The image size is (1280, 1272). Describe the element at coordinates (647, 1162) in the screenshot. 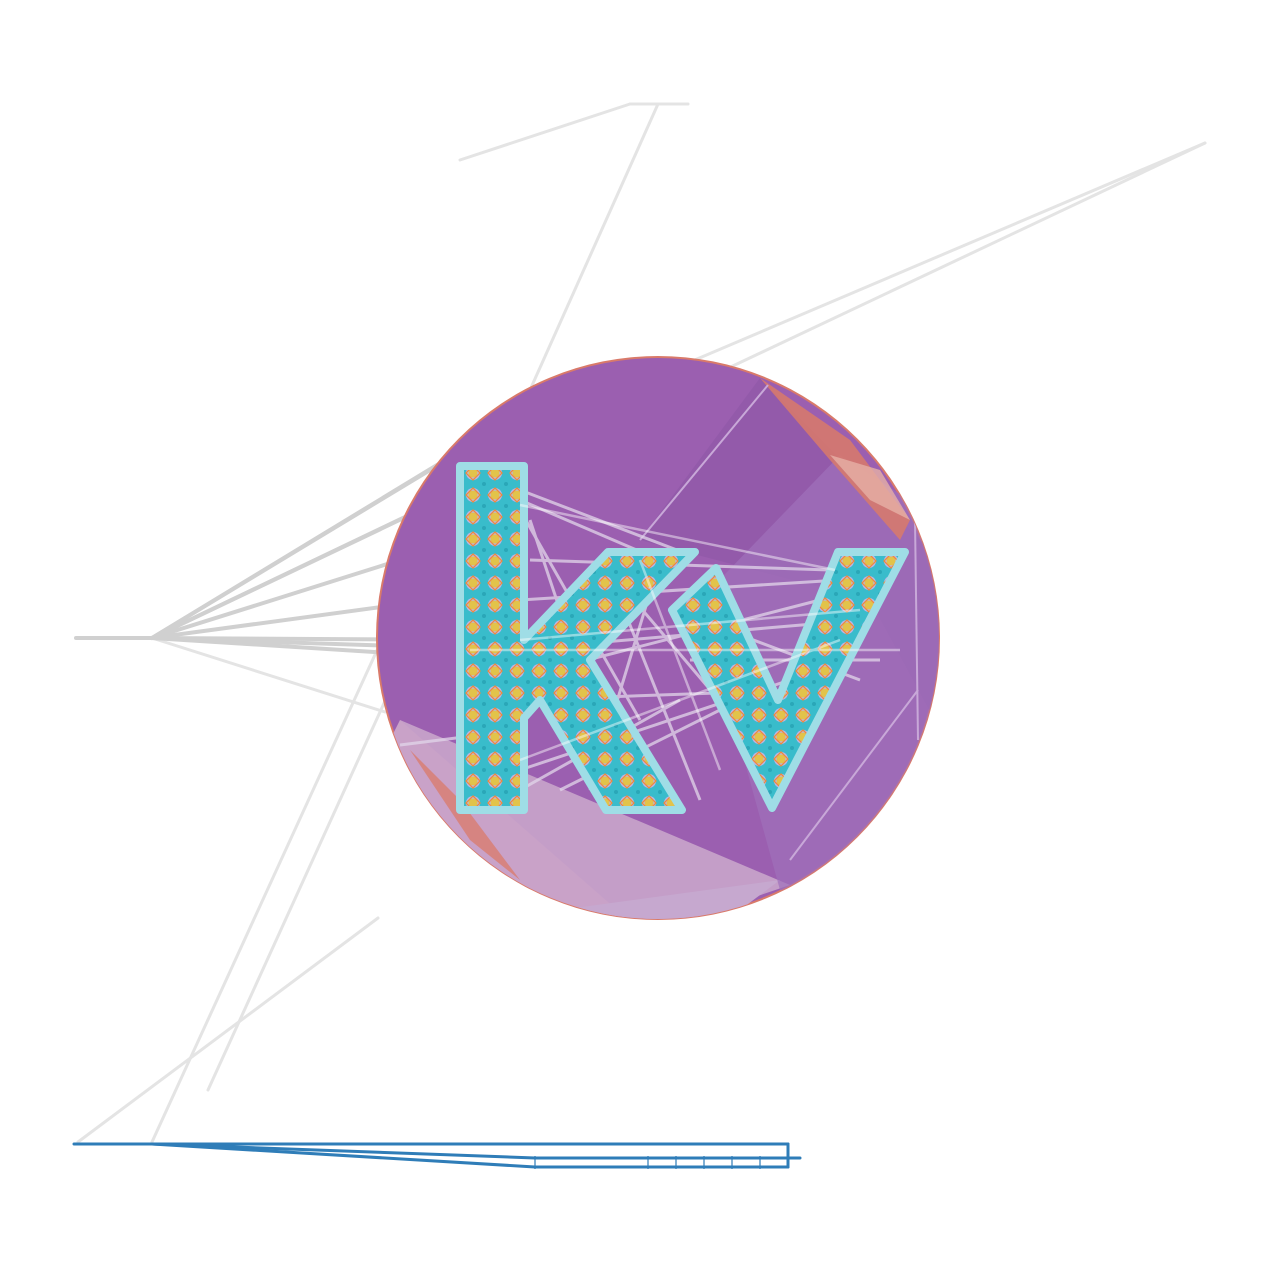

I see `bottom-blue-ticks` at that location.